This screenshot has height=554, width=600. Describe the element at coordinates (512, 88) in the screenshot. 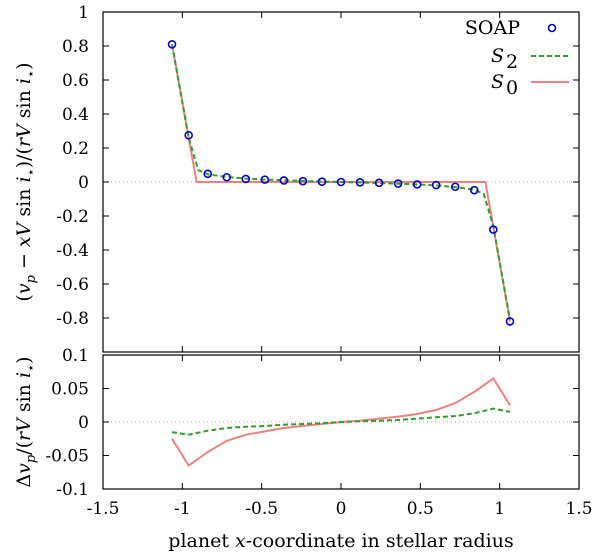

I see `svg-text: 0` at that location.